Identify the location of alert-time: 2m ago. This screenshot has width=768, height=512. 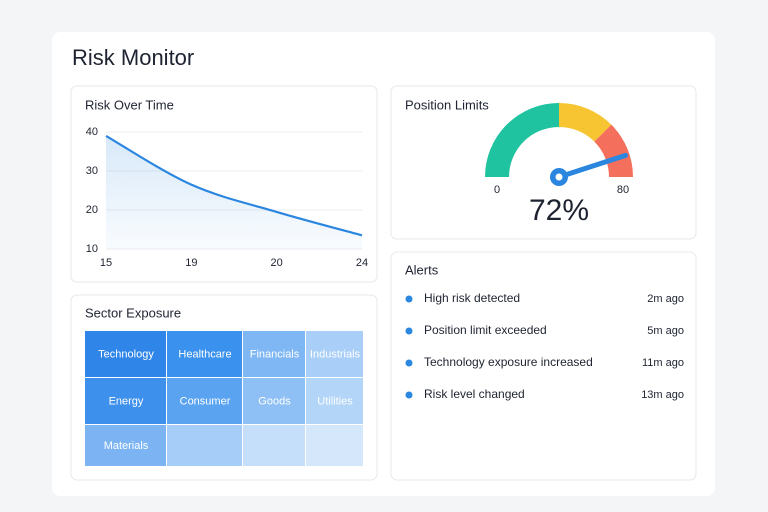
(665, 299).